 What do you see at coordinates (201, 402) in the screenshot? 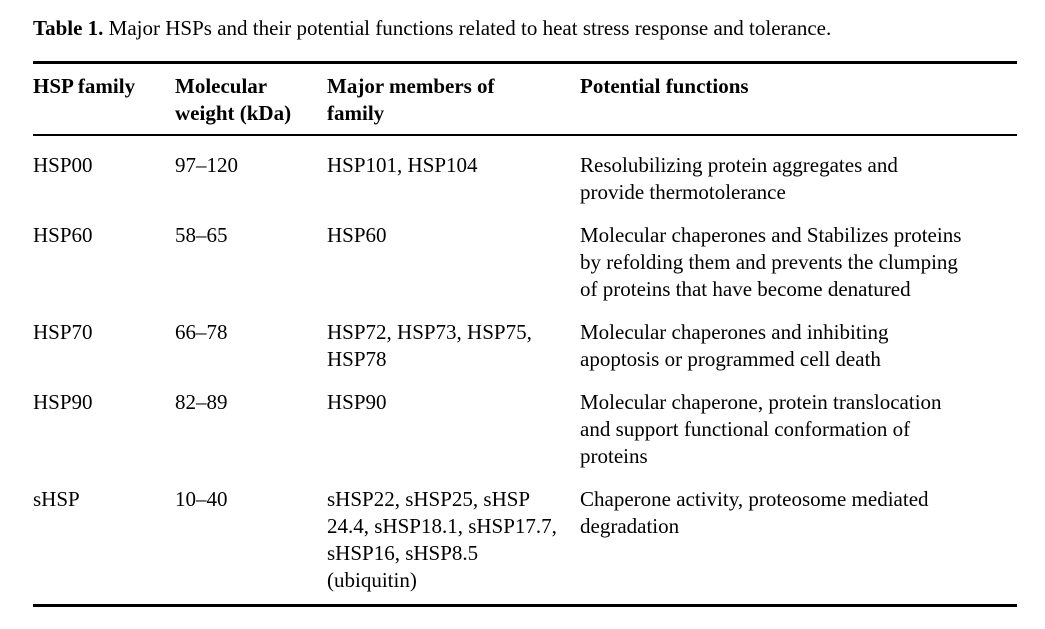
I see `cell-molecular-weight: 82–89` at bounding box center [201, 402].